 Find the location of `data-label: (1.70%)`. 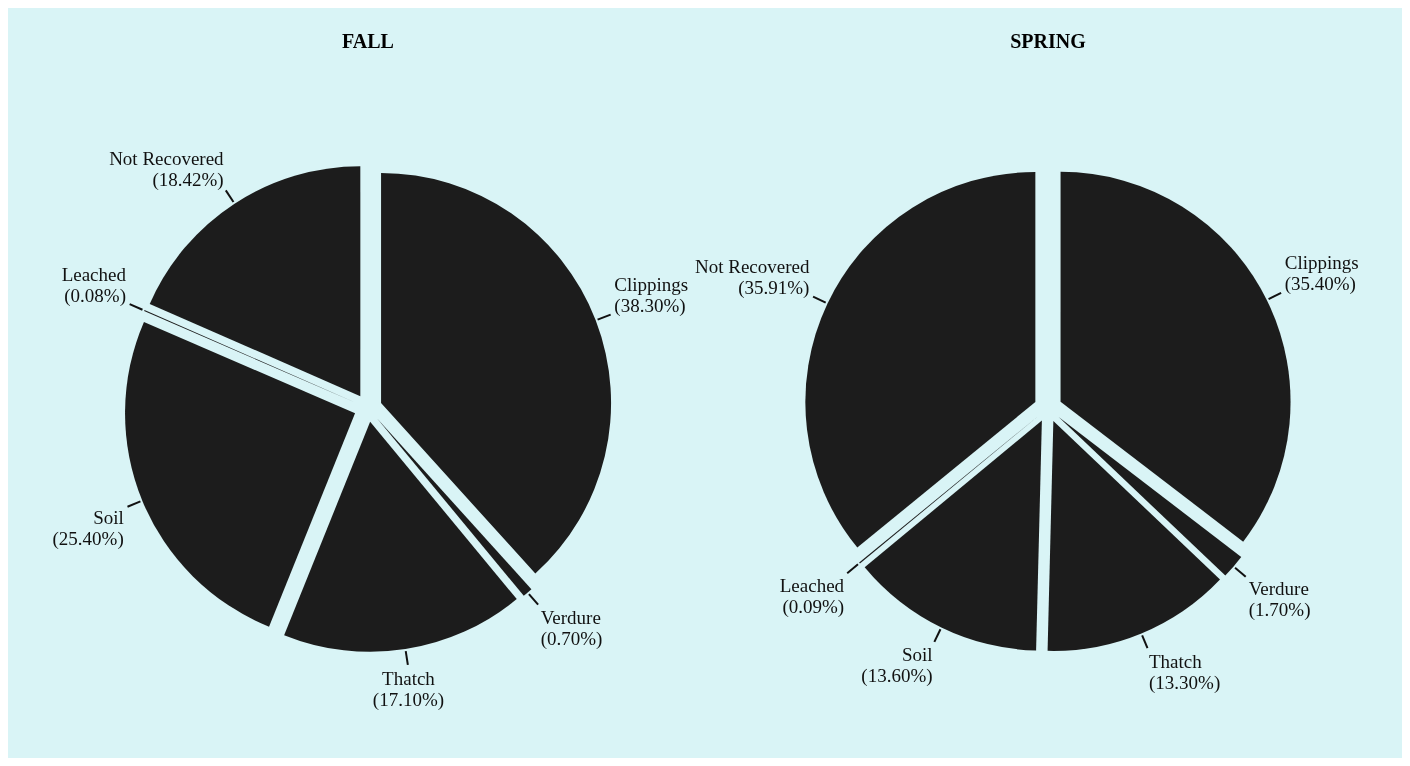

data-label: (1.70%) is located at coordinates (1279, 610).